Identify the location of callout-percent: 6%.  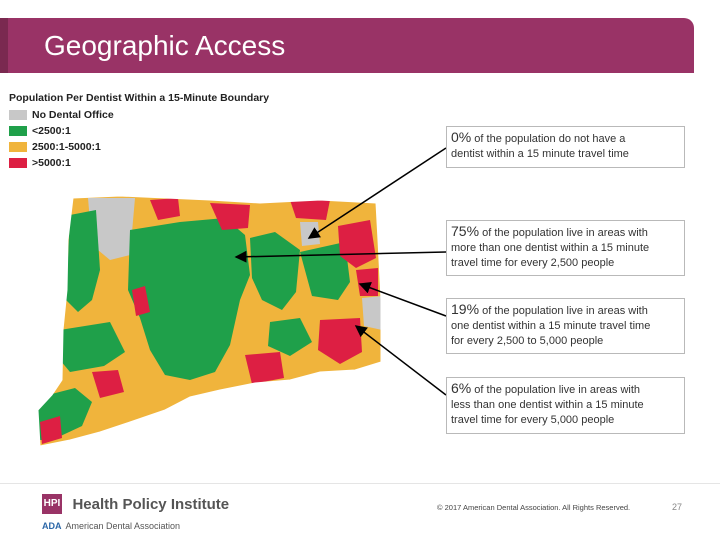
(461, 388).